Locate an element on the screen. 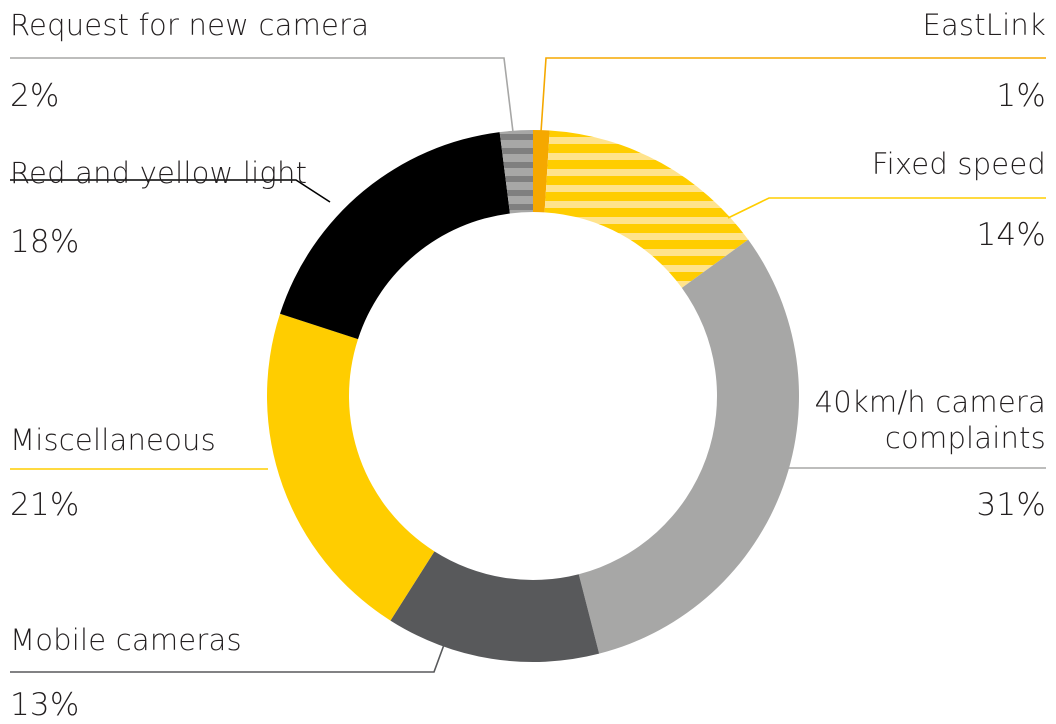 This screenshot has height=724, width=1056. slice-eastlink is located at coordinates (541, 171).